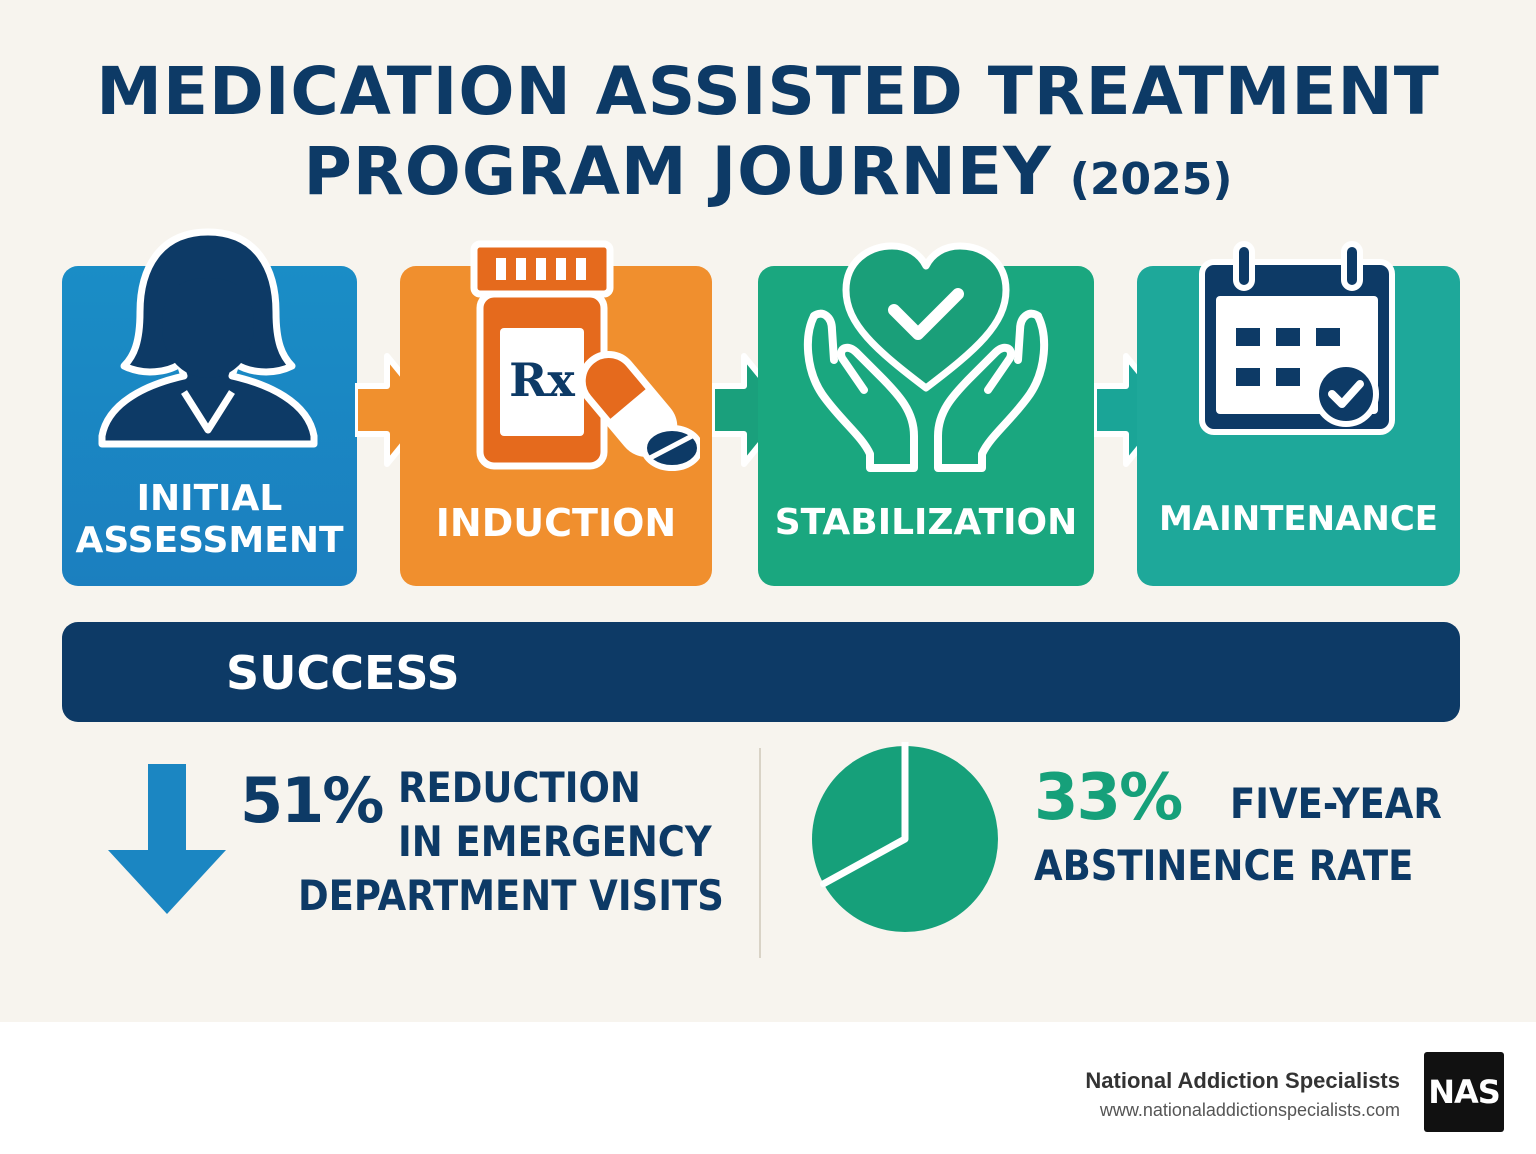 The height and width of the screenshot is (1154, 1536). I want to click on website-link: www.nationaladdictionspecialists.com, so click(1249, 1110).